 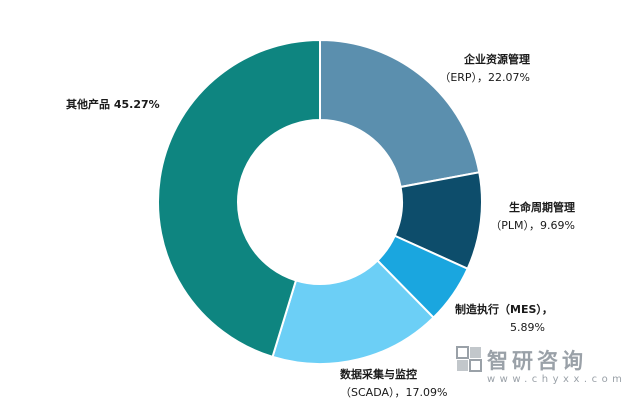 I want to click on label-erp-name: 企业资源管理, so click(x=497, y=59).